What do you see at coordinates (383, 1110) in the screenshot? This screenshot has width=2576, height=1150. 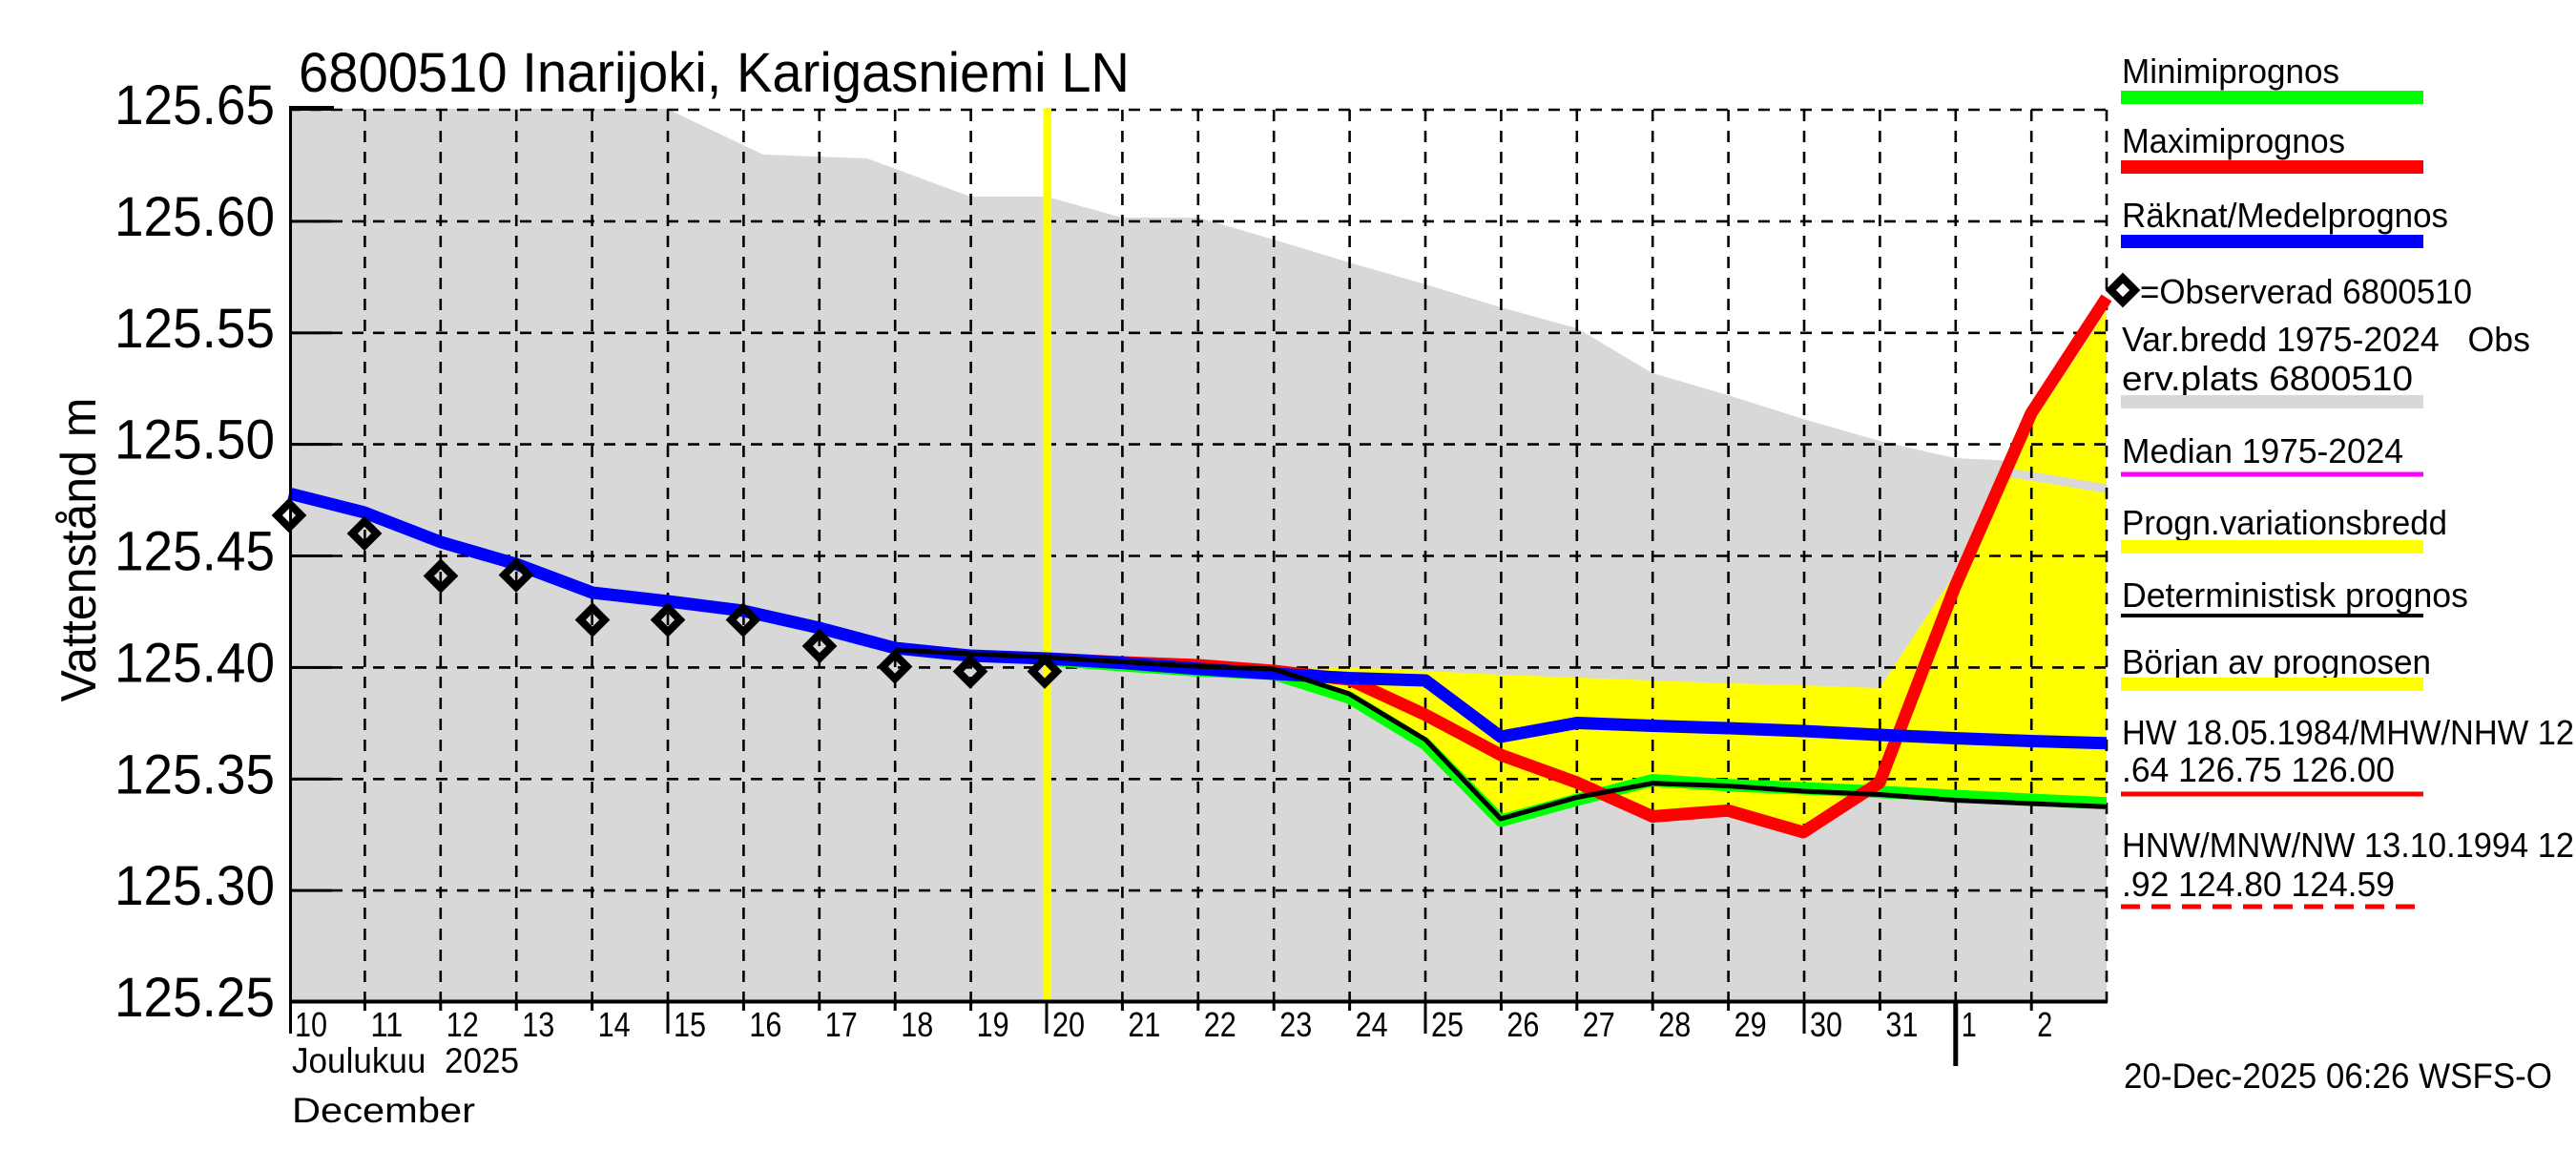 I see `svg-text: December` at bounding box center [383, 1110].